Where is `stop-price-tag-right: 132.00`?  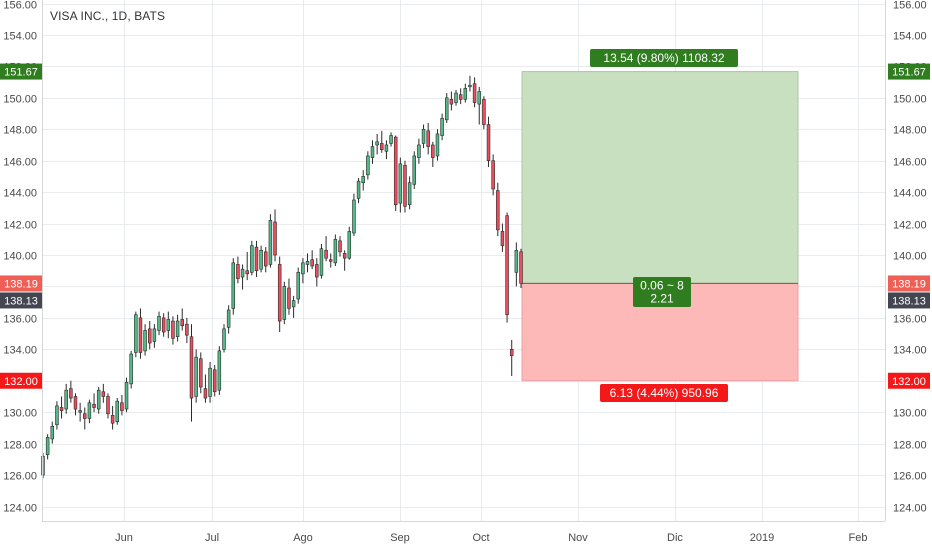
stop-price-tag-right: 132.00 is located at coordinates (909, 380).